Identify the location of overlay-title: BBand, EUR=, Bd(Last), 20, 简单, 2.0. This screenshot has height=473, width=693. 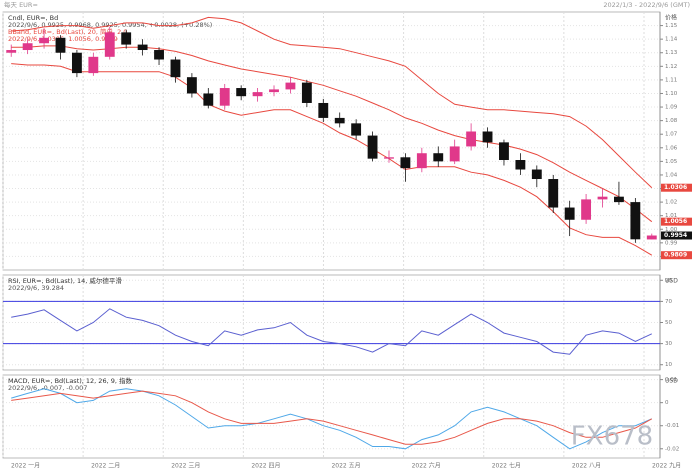
(67, 31).